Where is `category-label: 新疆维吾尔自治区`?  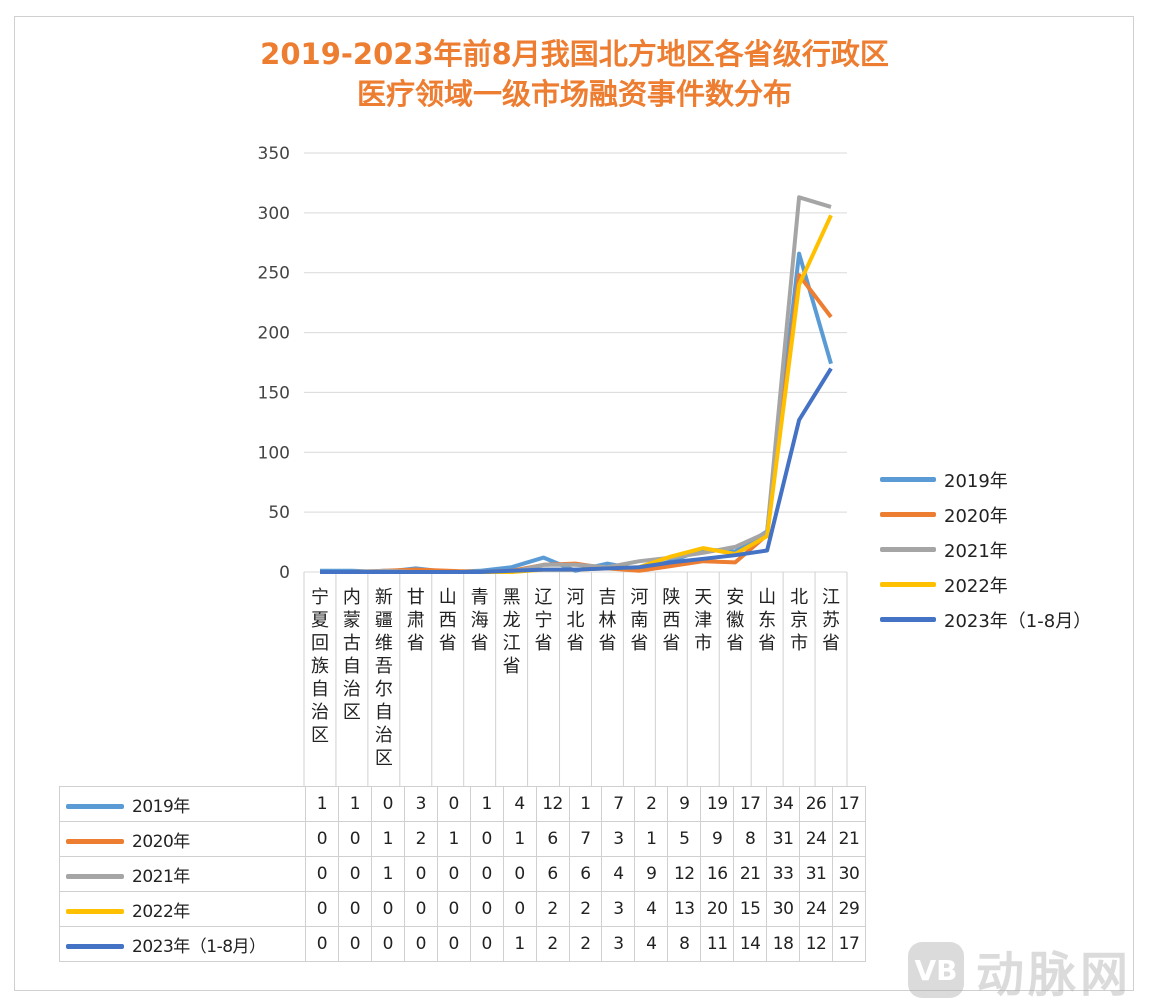 category-label: 新疆维吾尔自治区 is located at coordinates (383, 678).